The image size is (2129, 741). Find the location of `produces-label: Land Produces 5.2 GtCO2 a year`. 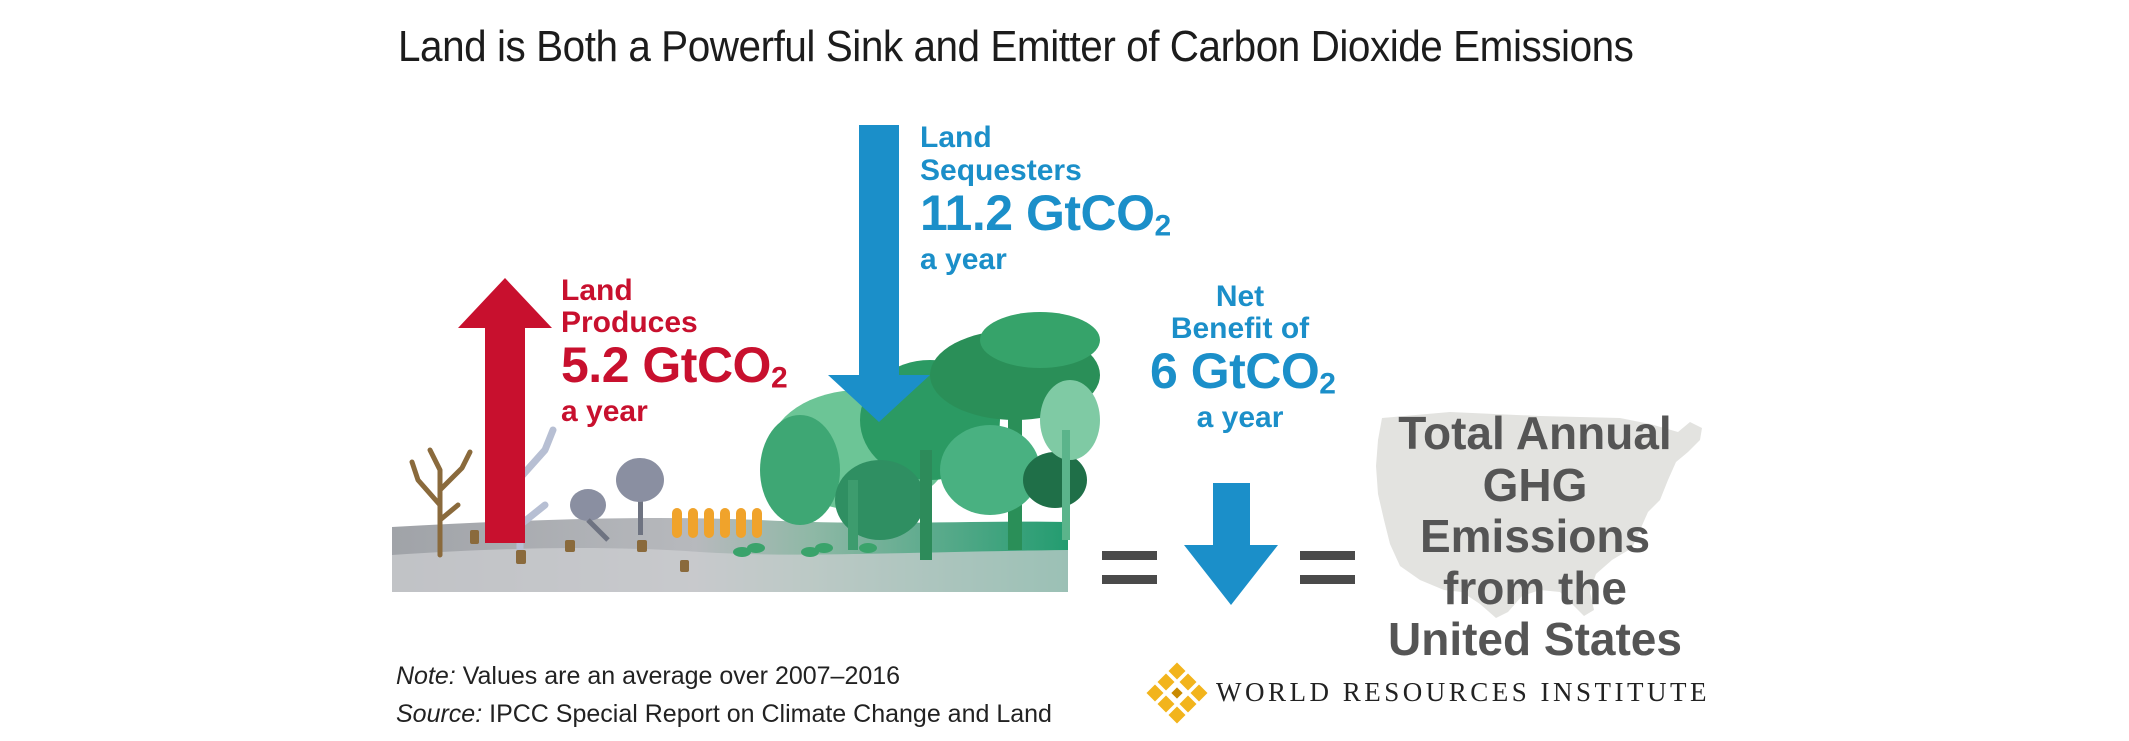

produces-label: Land Produces 5.2 GtCO2 a year is located at coordinates (674, 351).